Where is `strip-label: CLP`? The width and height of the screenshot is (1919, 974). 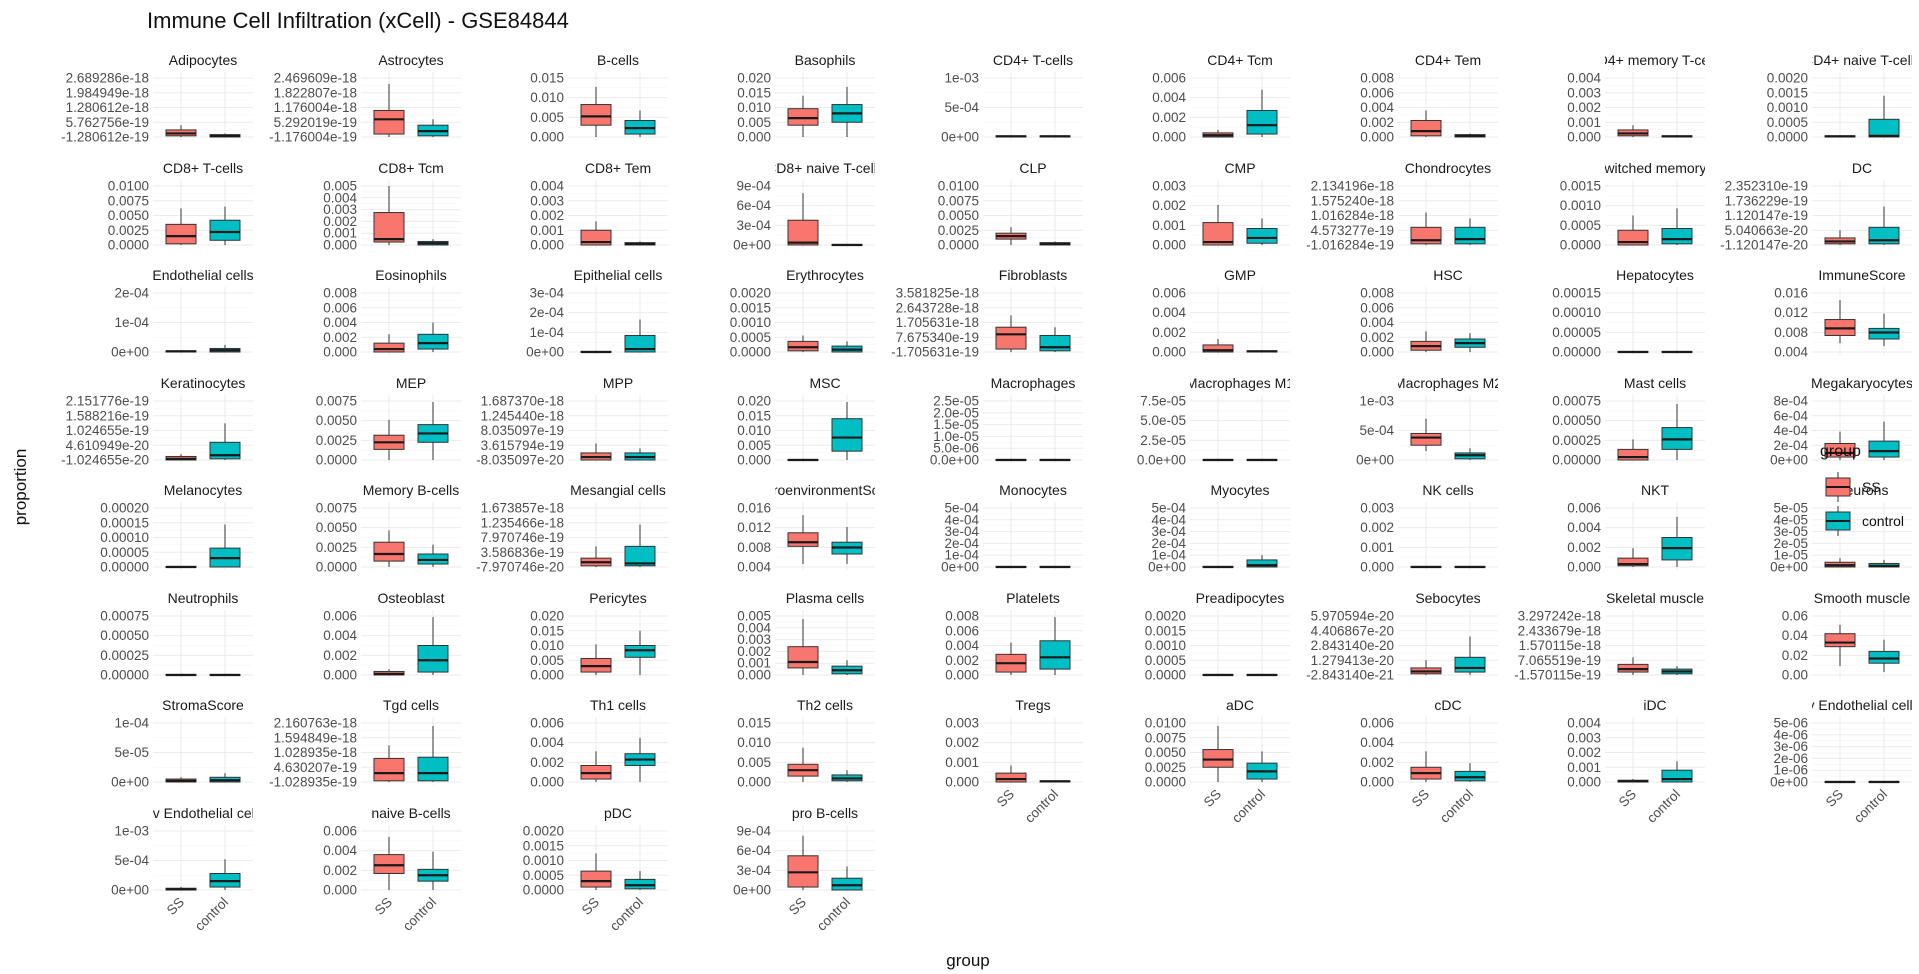 strip-label: CLP is located at coordinates (1032, 168).